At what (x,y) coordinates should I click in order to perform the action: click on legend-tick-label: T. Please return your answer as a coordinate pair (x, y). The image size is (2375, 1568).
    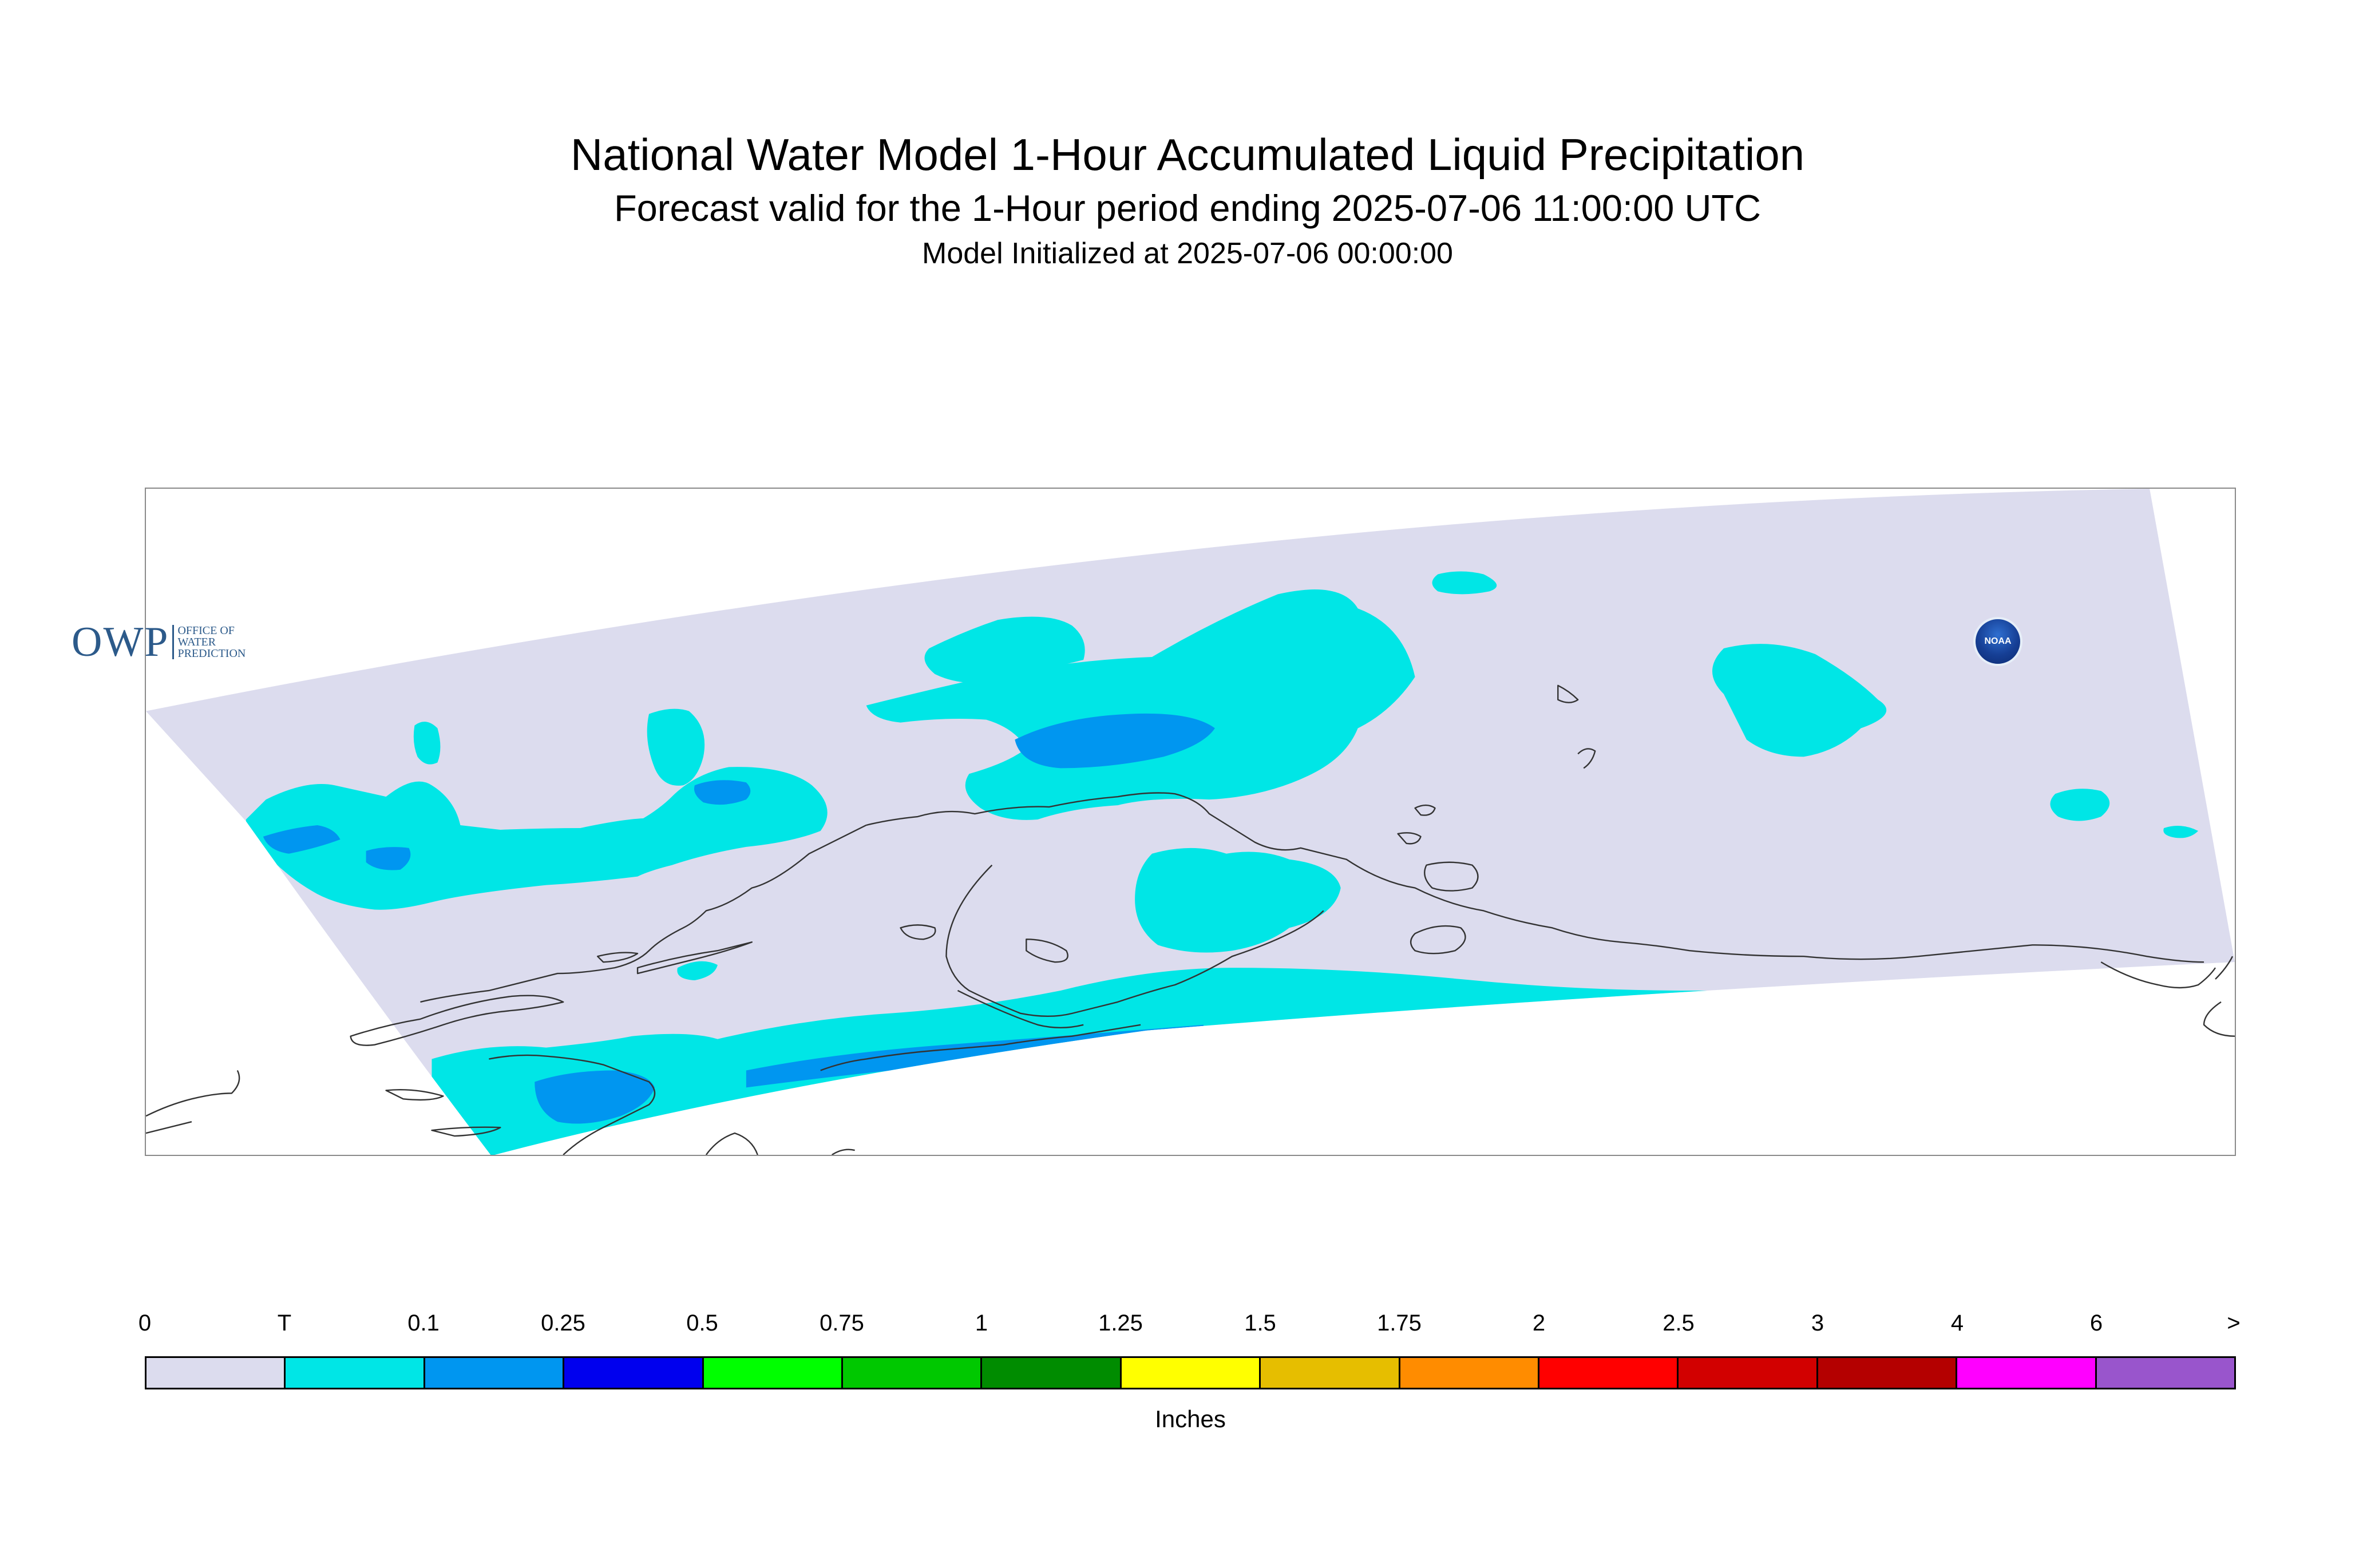
    Looking at the image, I should click on (284, 1323).